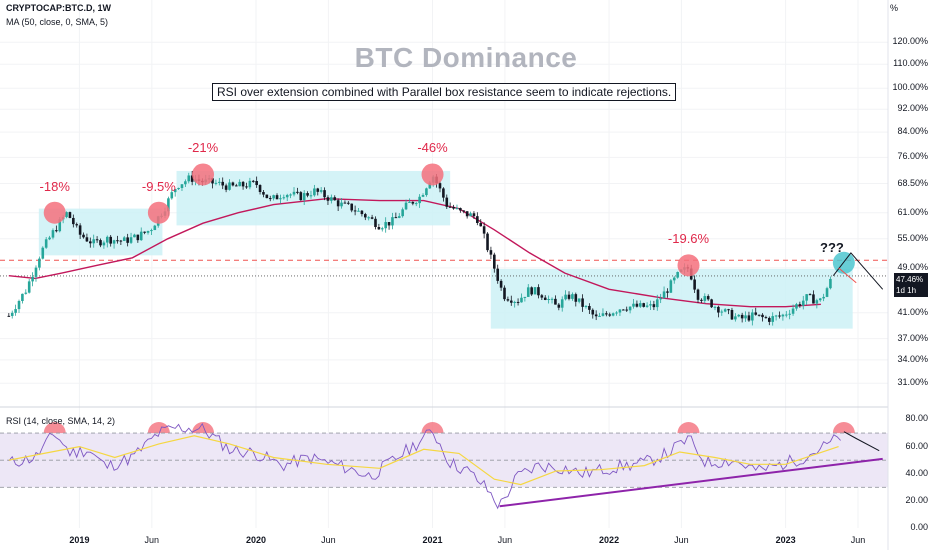 The image size is (932, 550). Describe the element at coordinates (910, 279) in the screenshot. I see `current-price-value: 47.46%` at that location.